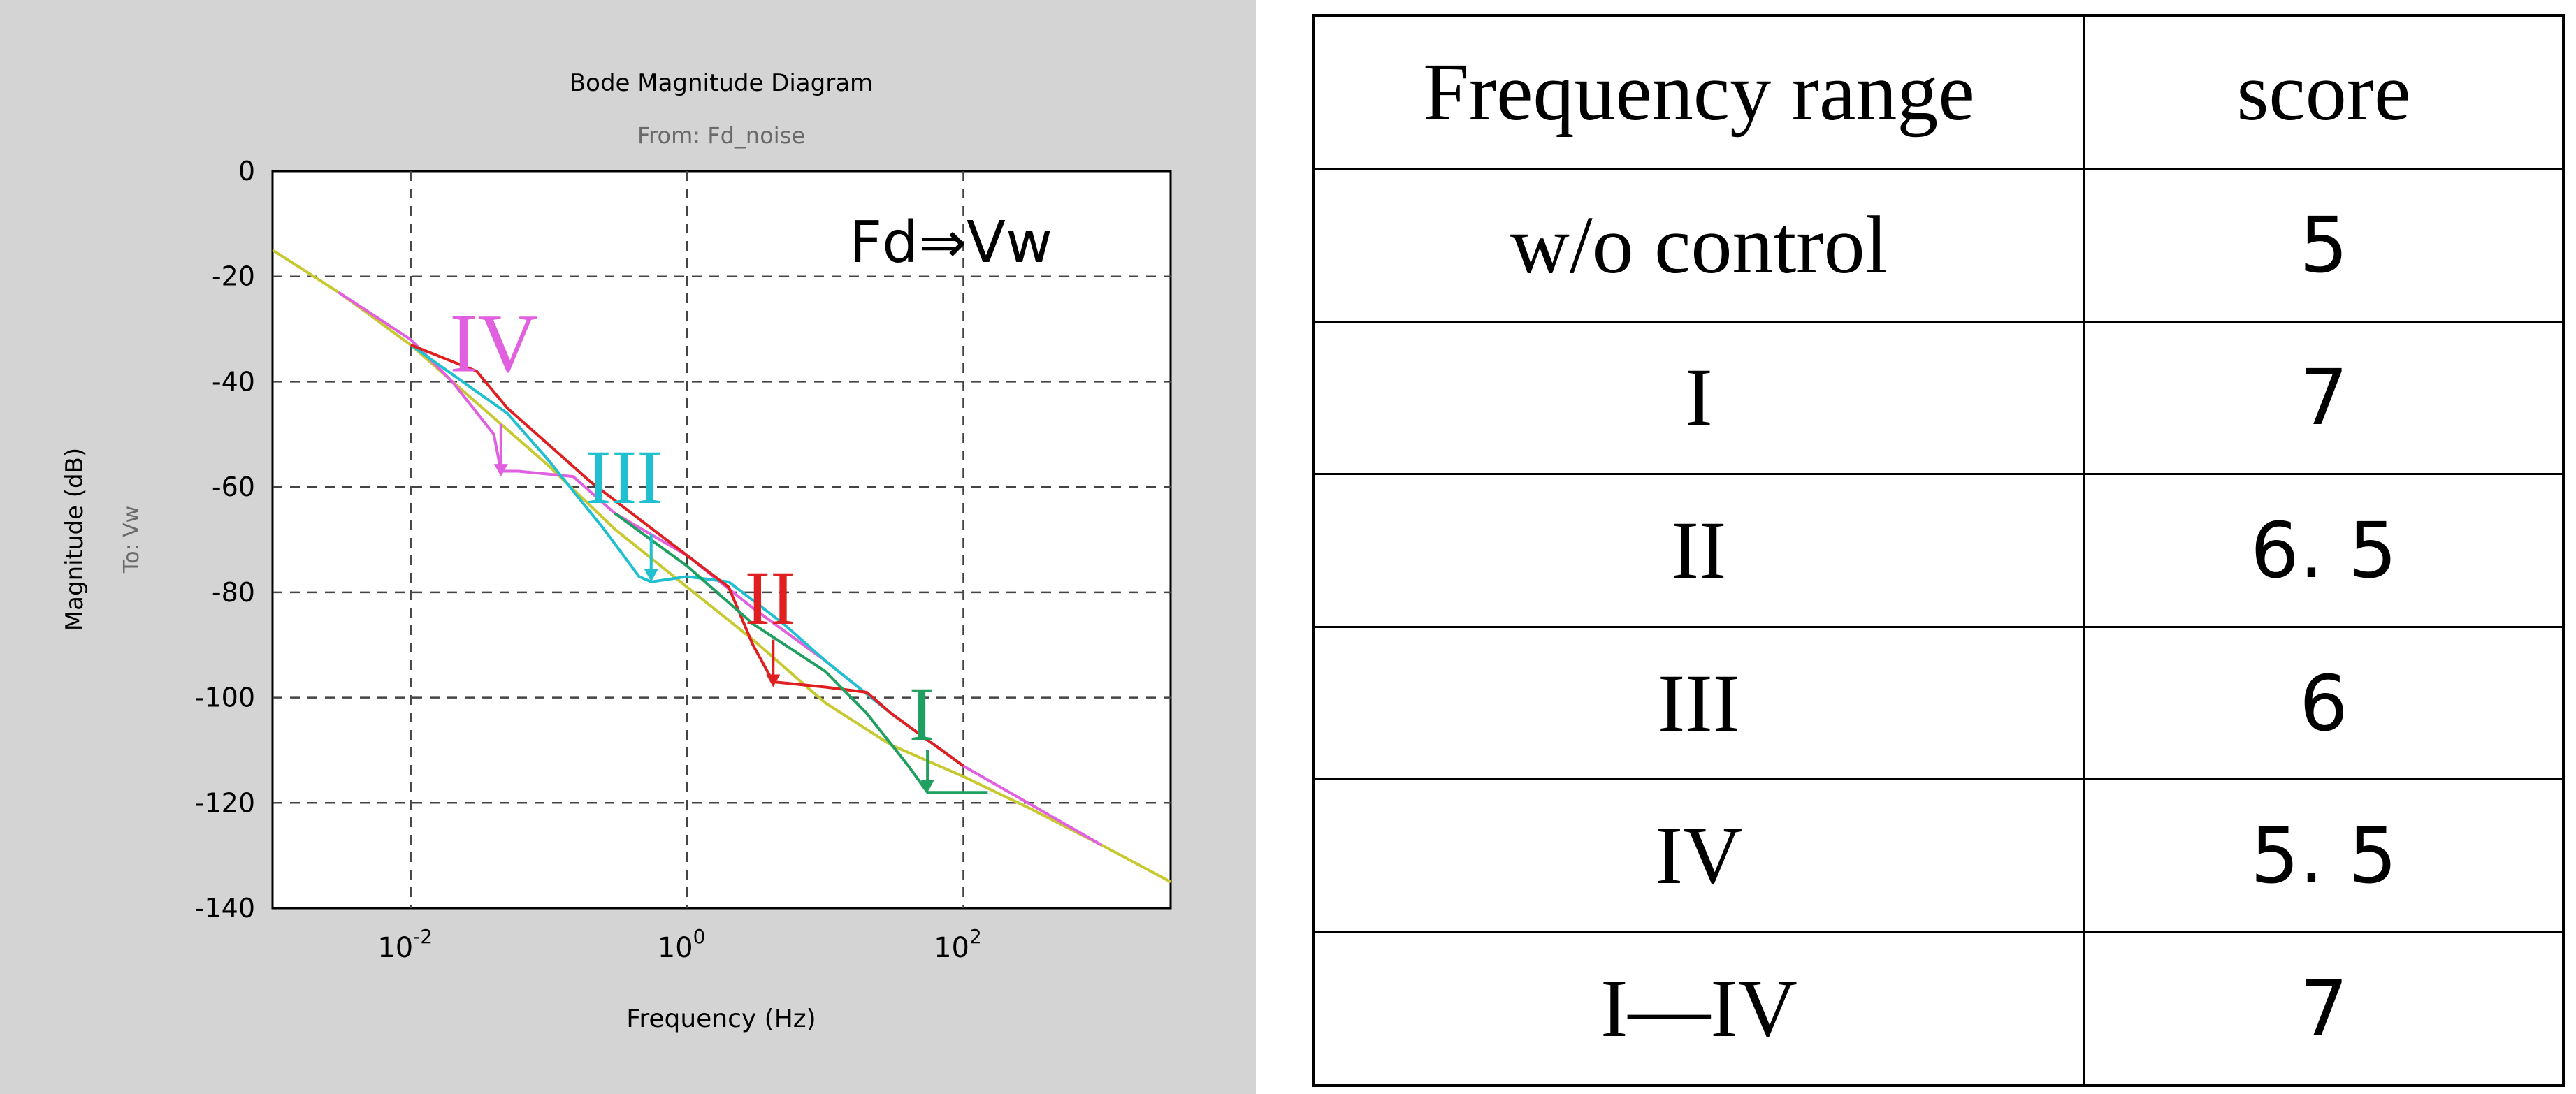 This screenshot has height=1094, width=2576. Describe the element at coordinates (2324, 856) in the screenshot. I see `score-cell: 5. 5` at that location.